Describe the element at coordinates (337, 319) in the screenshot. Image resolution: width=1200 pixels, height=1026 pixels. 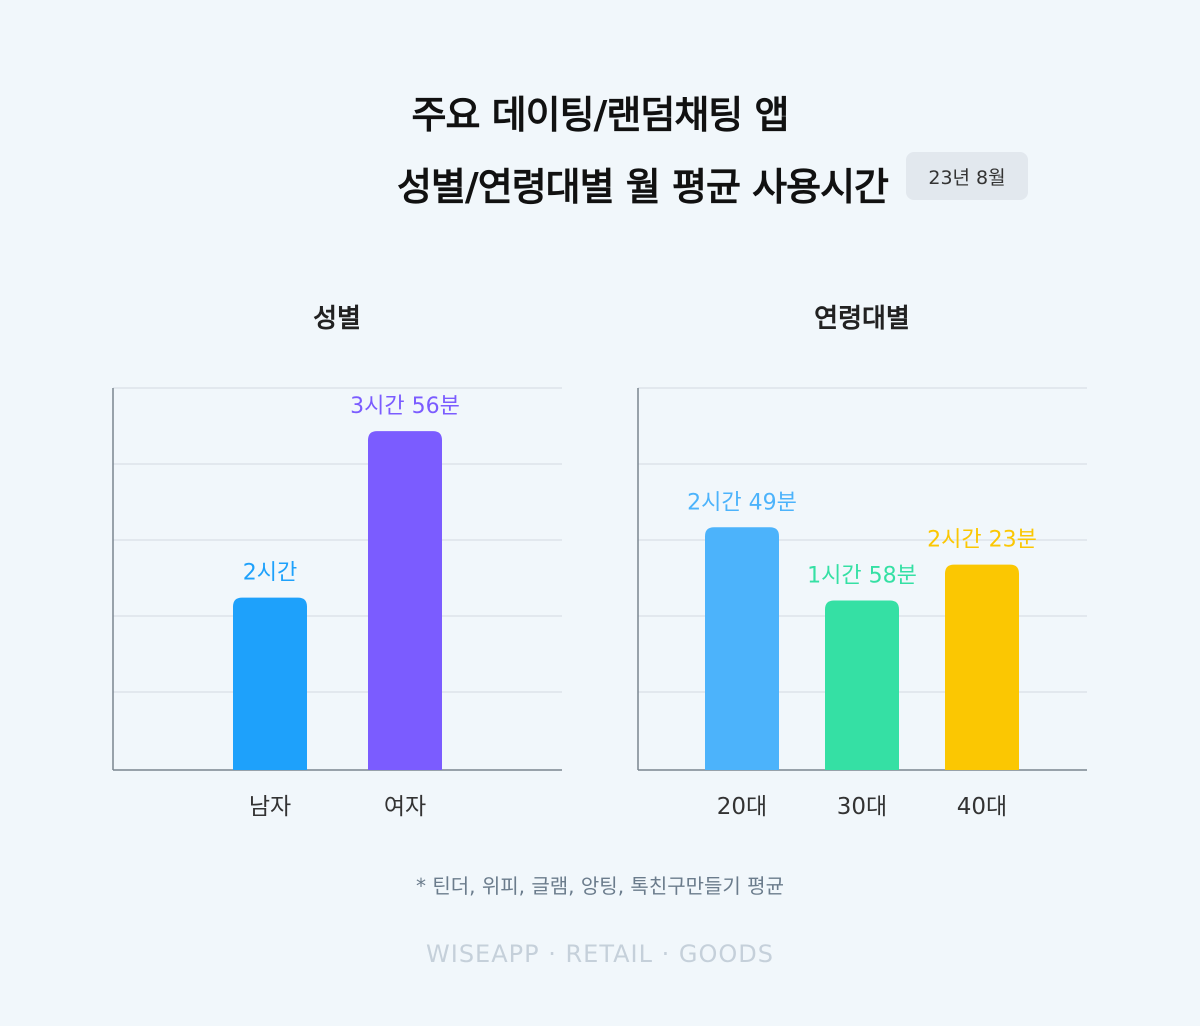
I see `gender-chart-title: 성별` at that location.